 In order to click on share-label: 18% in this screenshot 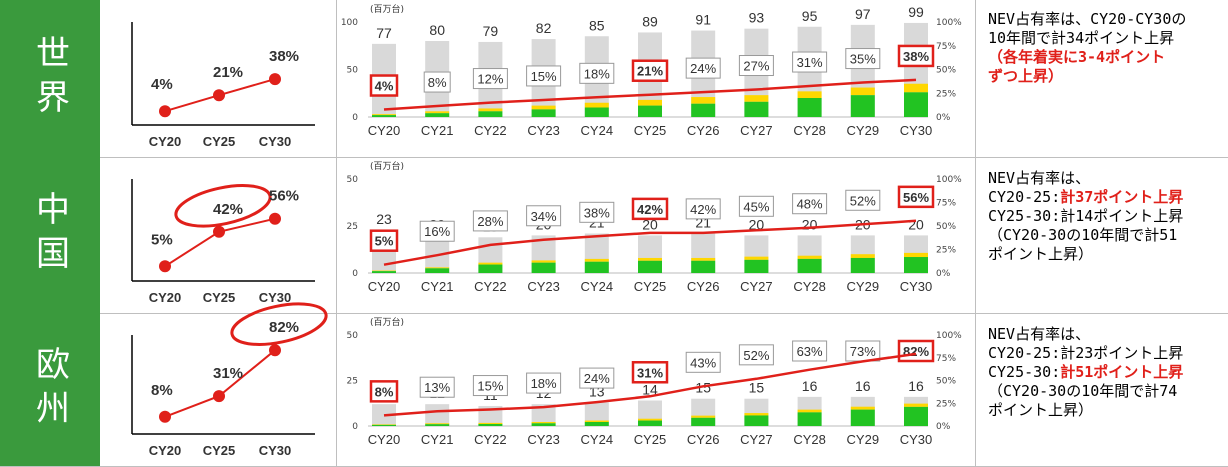, I will do `click(597, 73)`.